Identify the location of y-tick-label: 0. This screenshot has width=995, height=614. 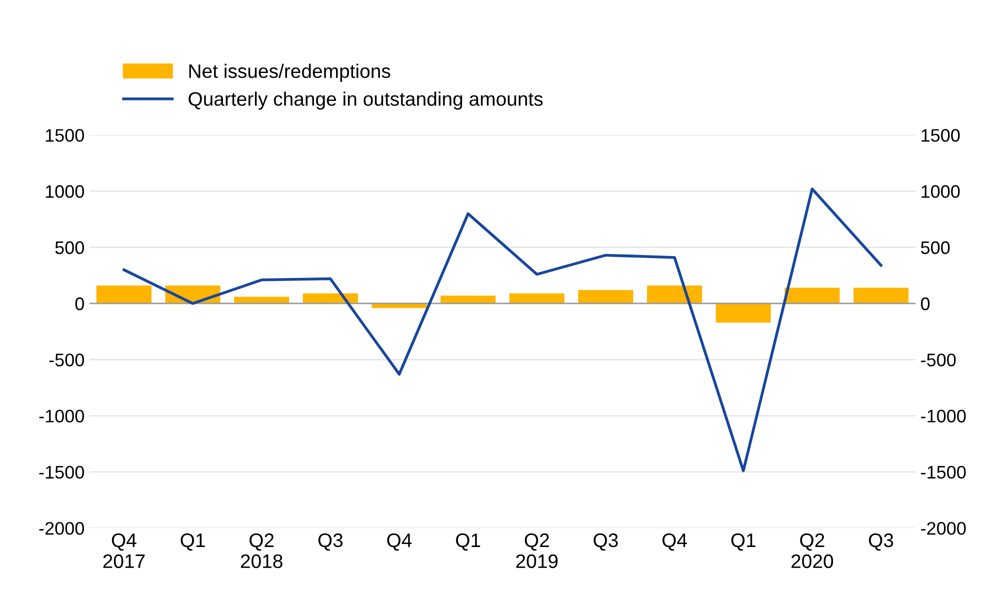
(79, 303).